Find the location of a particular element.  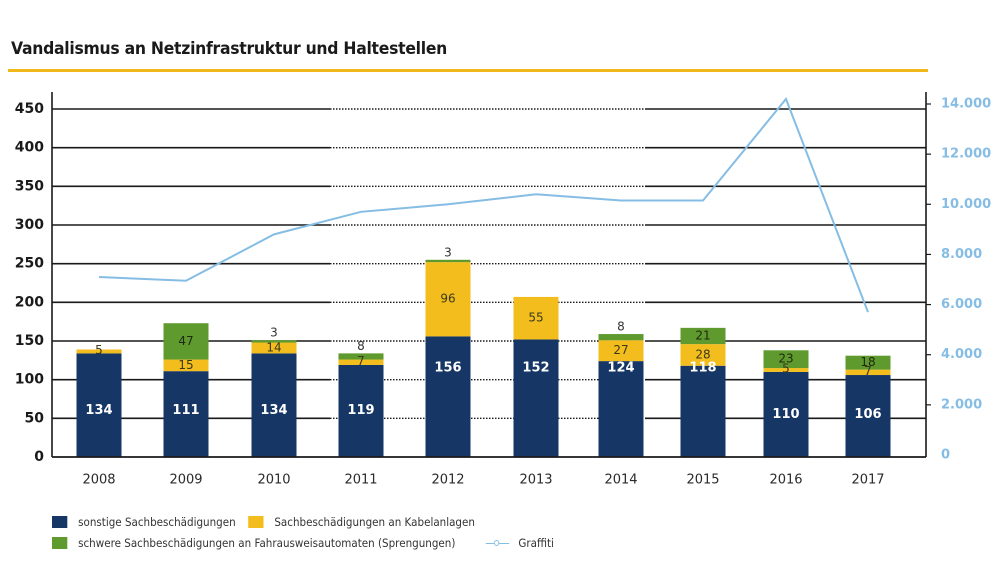

right-tick-label: 10.000 is located at coordinates (966, 204).